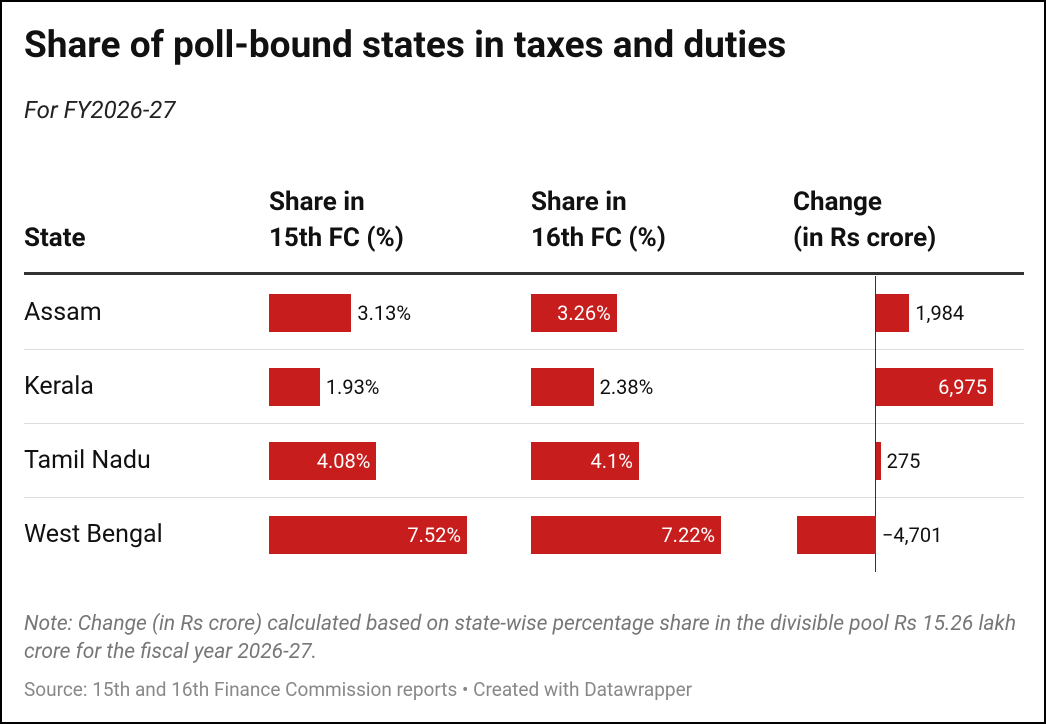 Image resolution: width=1046 pixels, height=724 pixels. What do you see at coordinates (611, 461) in the screenshot?
I see `value-label: 4.1%` at bounding box center [611, 461].